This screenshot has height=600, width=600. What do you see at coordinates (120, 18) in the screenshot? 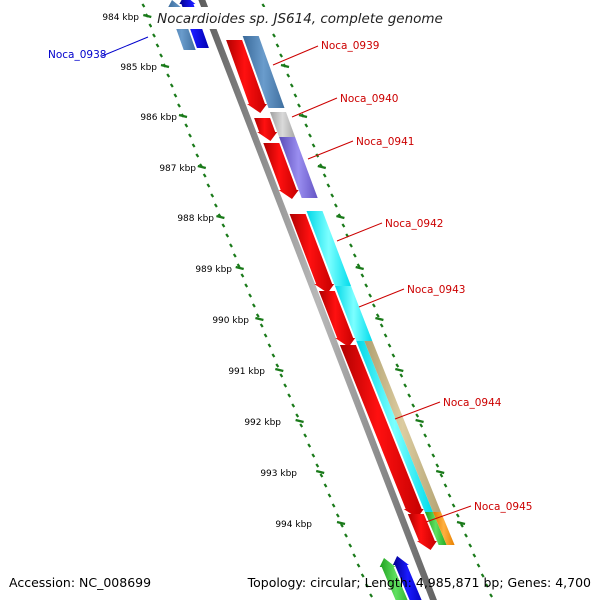
I see `kbp-label: 984 kbp` at bounding box center [120, 18].